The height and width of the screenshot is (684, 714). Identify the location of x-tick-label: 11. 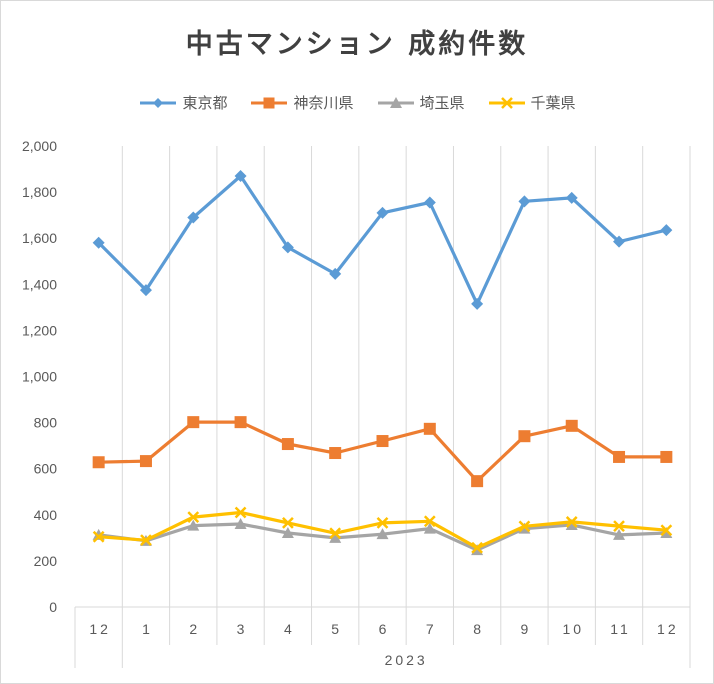
(620, 629).